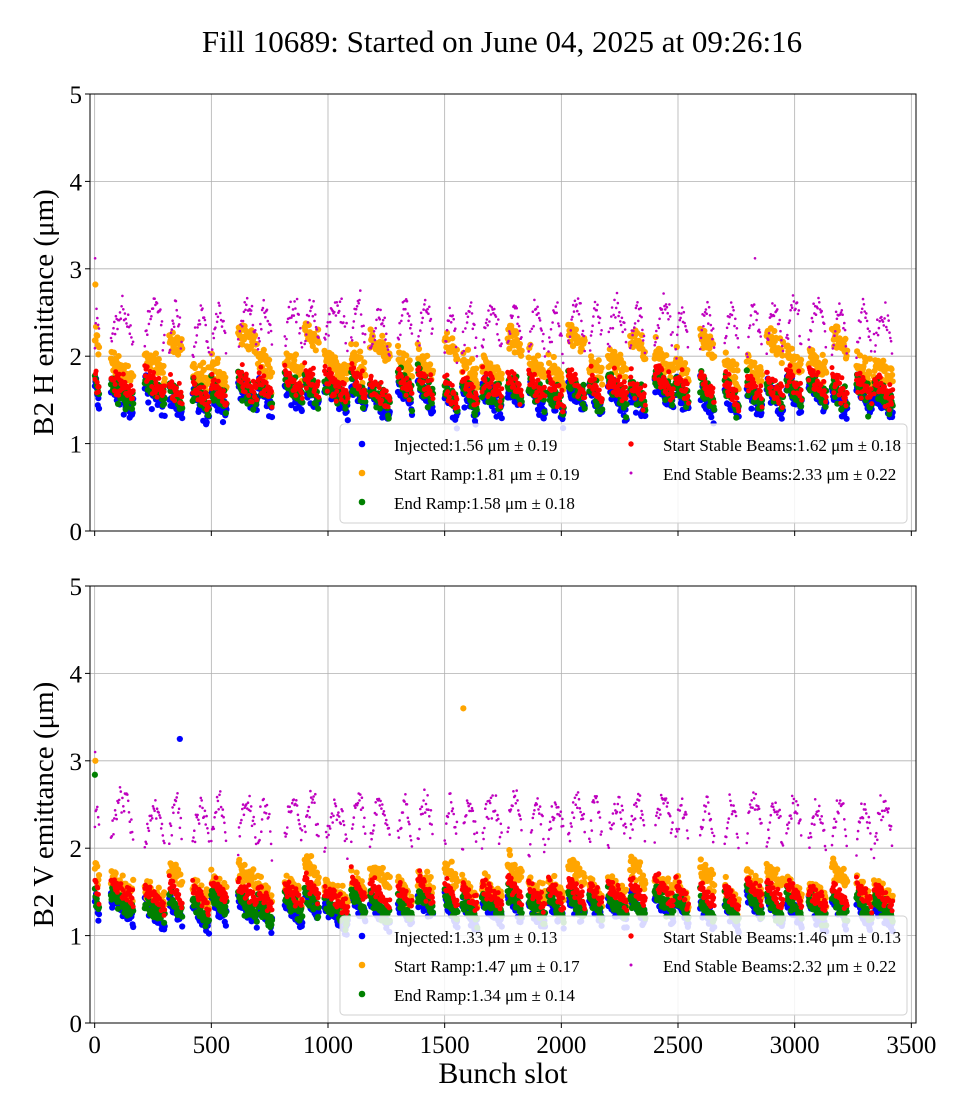 The width and height of the screenshot is (960, 1120). I want to click on y-tick-label: 0, so click(76, 532).